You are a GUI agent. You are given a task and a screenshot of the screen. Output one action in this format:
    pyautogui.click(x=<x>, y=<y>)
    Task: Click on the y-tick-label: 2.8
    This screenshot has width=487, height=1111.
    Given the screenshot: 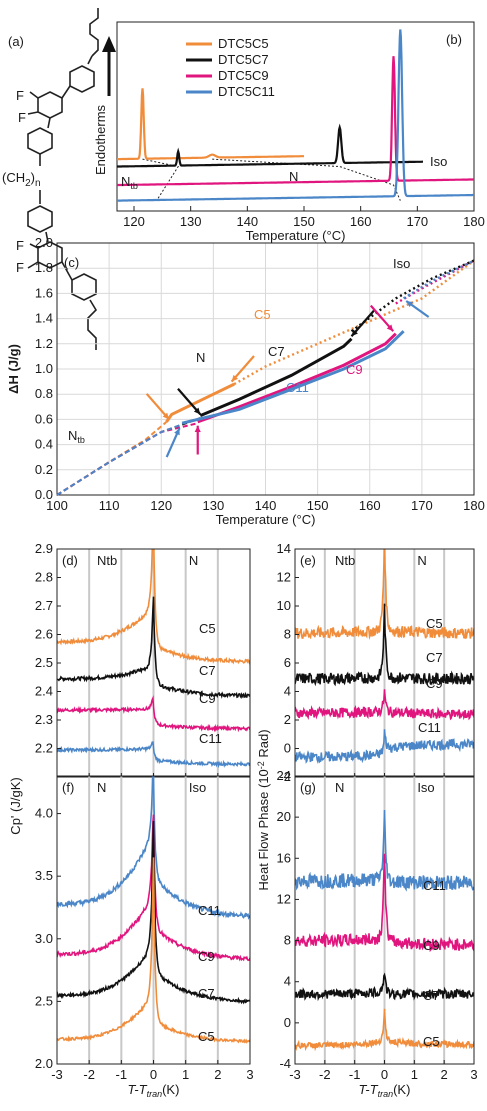 What is the action you would take?
    pyautogui.click(x=44, y=577)
    